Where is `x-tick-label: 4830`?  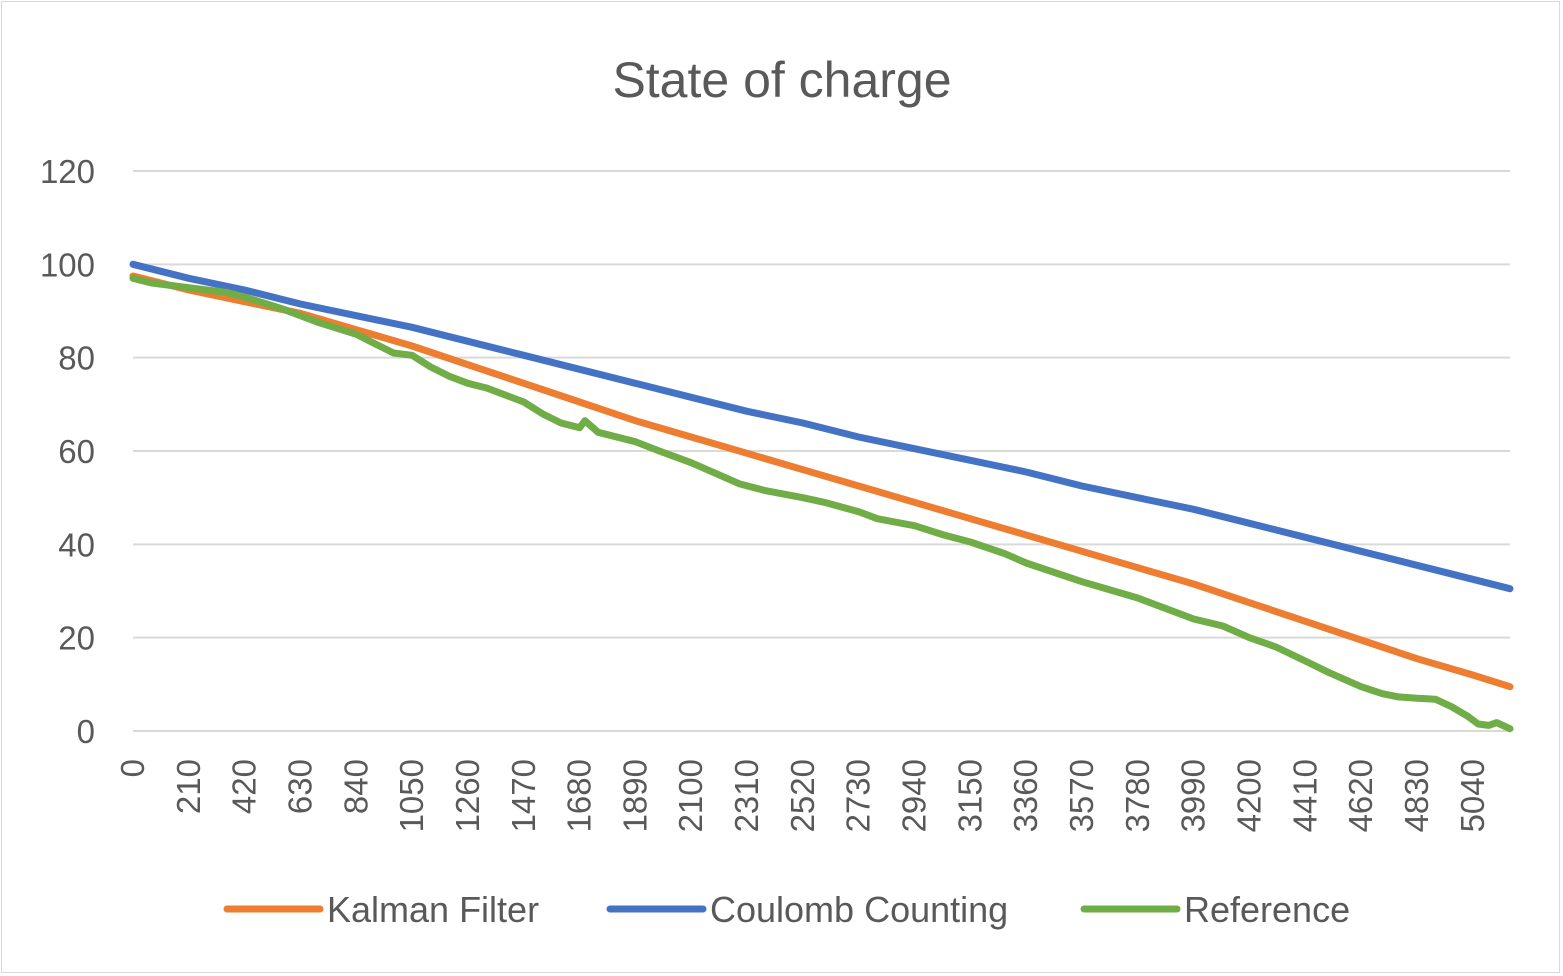
x-tick-label: 4830 is located at coordinates (1416, 795).